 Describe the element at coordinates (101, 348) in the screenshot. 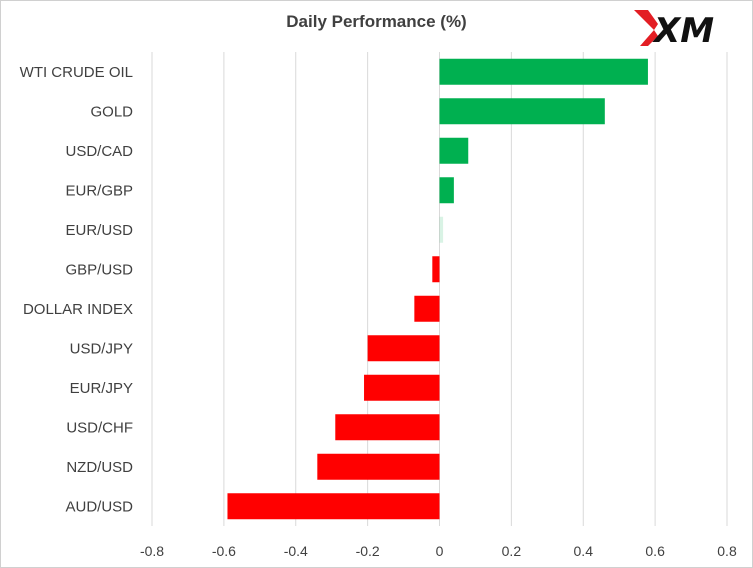

I see `category-label: USD/JPY` at that location.